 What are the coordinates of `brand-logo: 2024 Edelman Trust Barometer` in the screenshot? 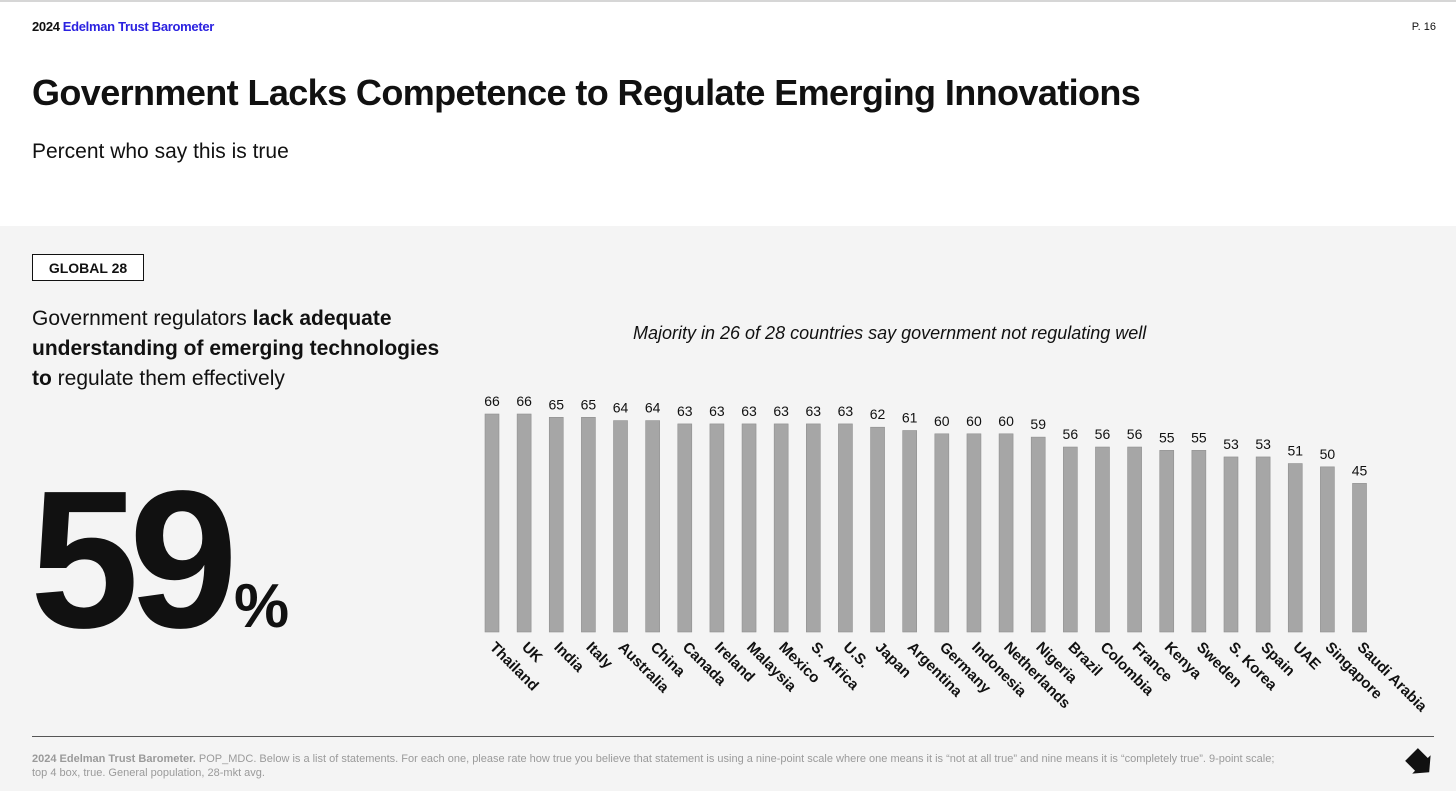 It's located at (123, 26).